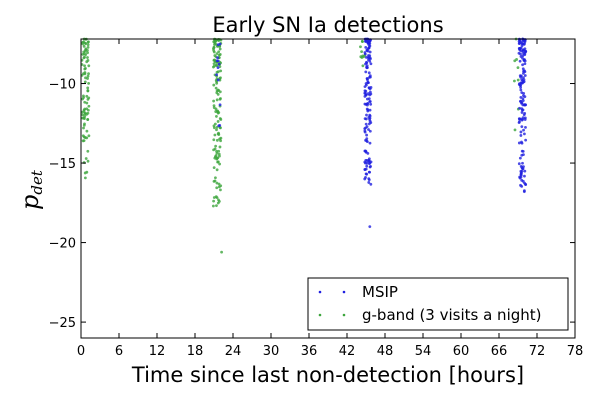 The width and height of the screenshot is (600, 400). I want to click on y-axis-label-sub: det, so click(37, 181).